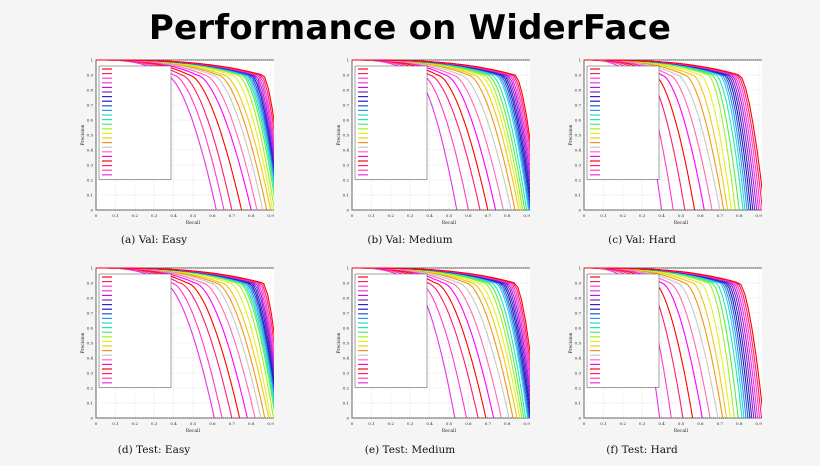 This screenshot has width=820, height=466. Describe the element at coordinates (410, 240) in the screenshot. I see `chart-caption: (b) Val: Medium` at that location.